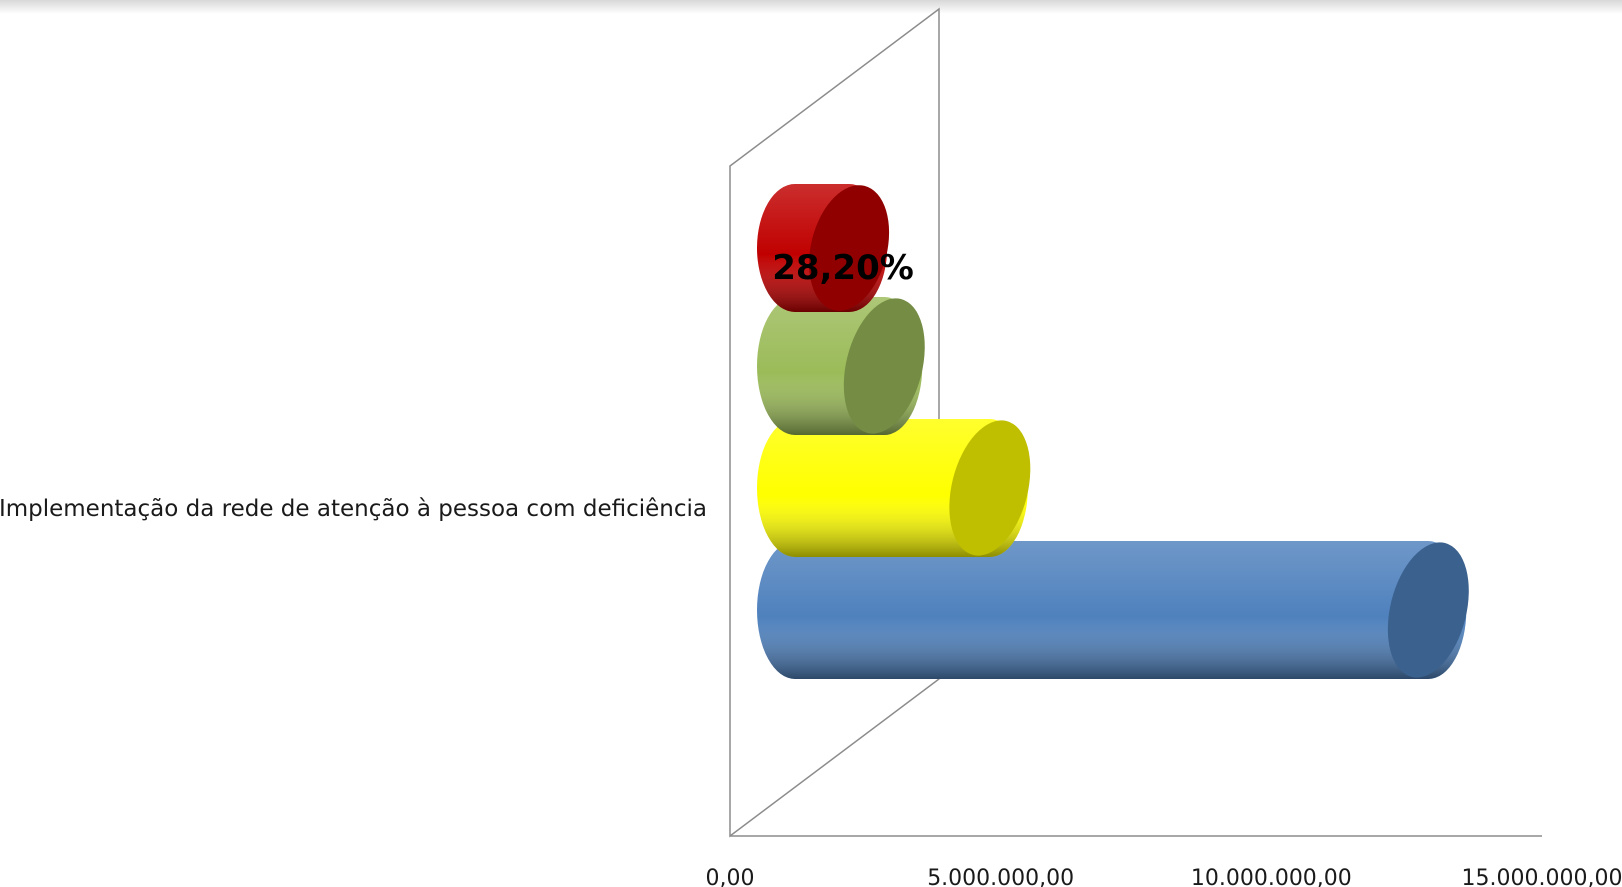 The image size is (1622, 887). Describe the element at coordinates (730, 876) in the screenshot. I see `x-tick-label: 0,00` at that location.